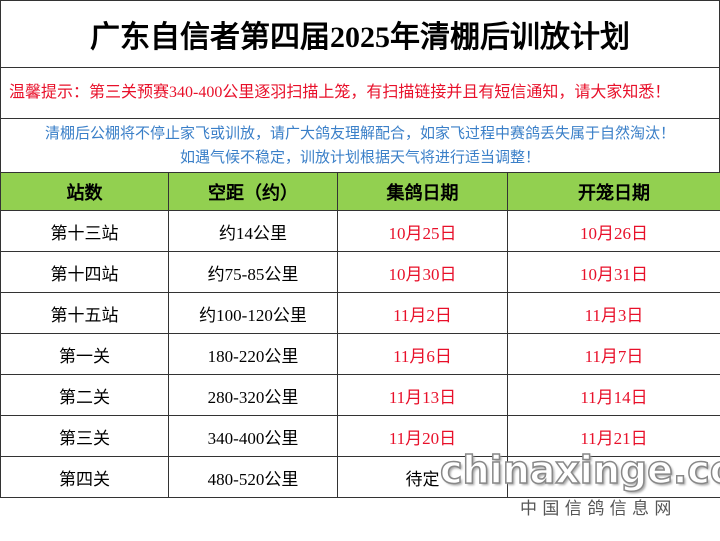  What do you see at coordinates (422, 354) in the screenshot?
I see `table-cell: 11月6日` at bounding box center [422, 354].